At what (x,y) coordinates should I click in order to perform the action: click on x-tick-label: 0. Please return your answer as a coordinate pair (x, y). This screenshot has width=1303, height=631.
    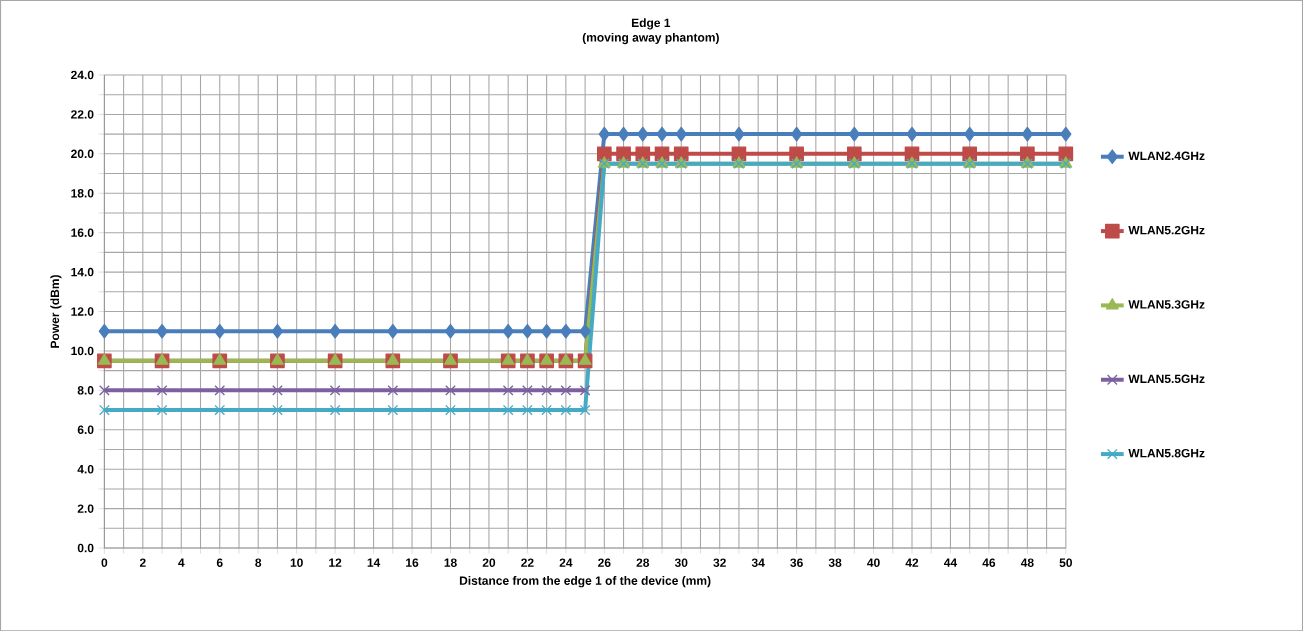
    Looking at the image, I should click on (104, 562).